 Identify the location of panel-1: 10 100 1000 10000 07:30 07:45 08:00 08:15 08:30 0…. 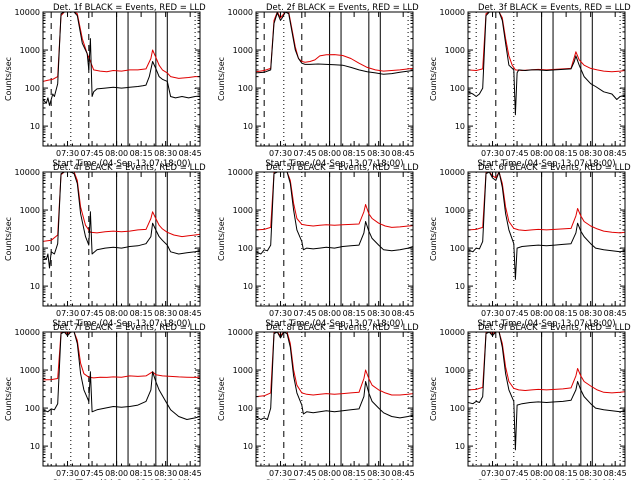
(105, 86).